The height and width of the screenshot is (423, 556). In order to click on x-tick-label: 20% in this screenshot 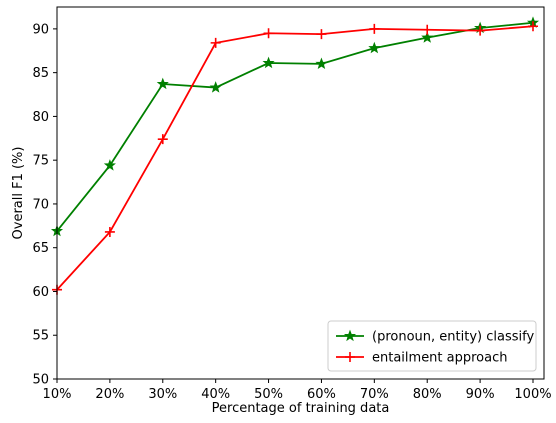, I will do `click(109, 394)`.